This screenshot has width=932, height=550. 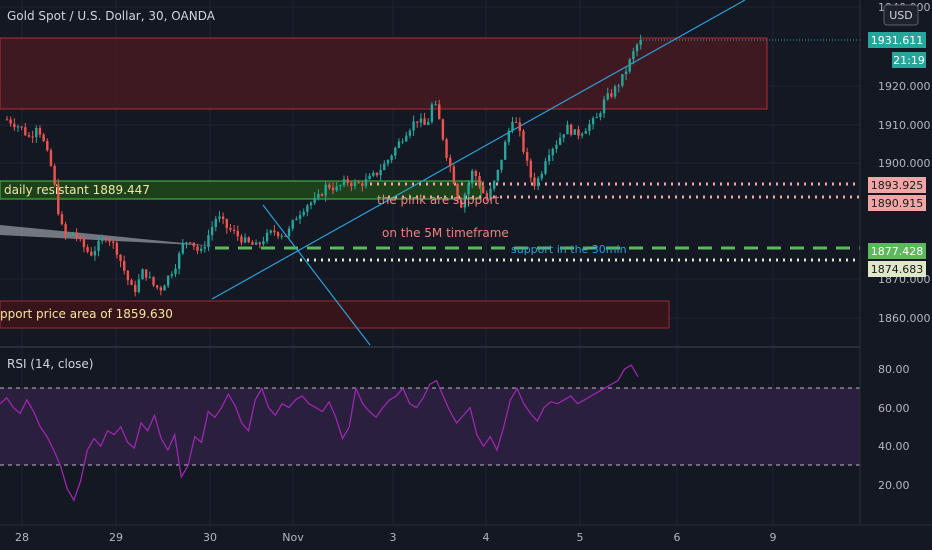 What do you see at coordinates (384, 73) in the screenshot?
I see `resistance-zone` at bounding box center [384, 73].